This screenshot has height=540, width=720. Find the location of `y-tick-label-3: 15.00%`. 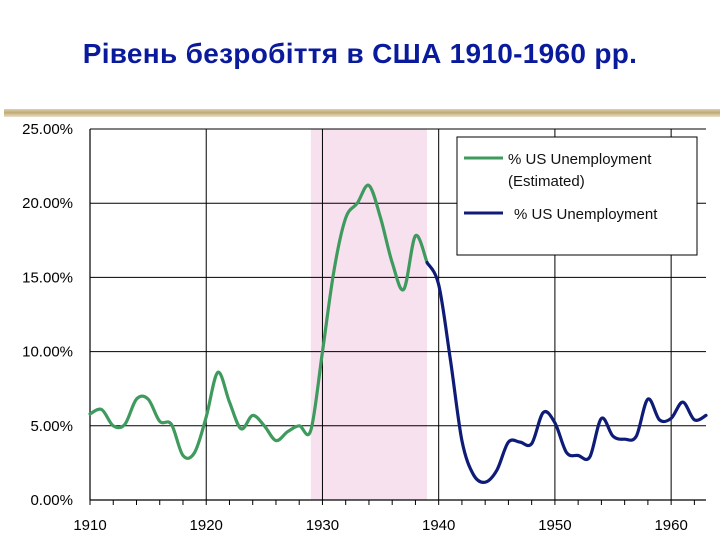

y-tick-label-3: 15.00% is located at coordinates (47, 277).